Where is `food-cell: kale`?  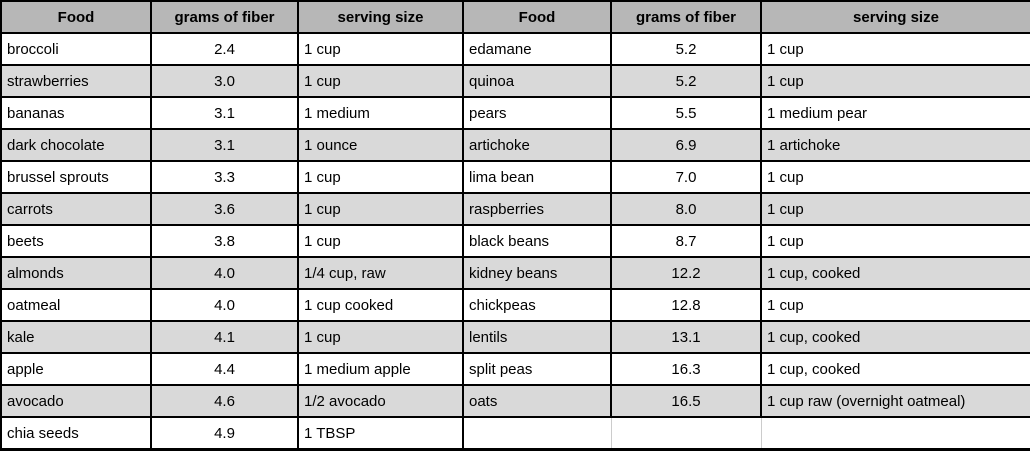
food-cell: kale is located at coordinates (76, 337).